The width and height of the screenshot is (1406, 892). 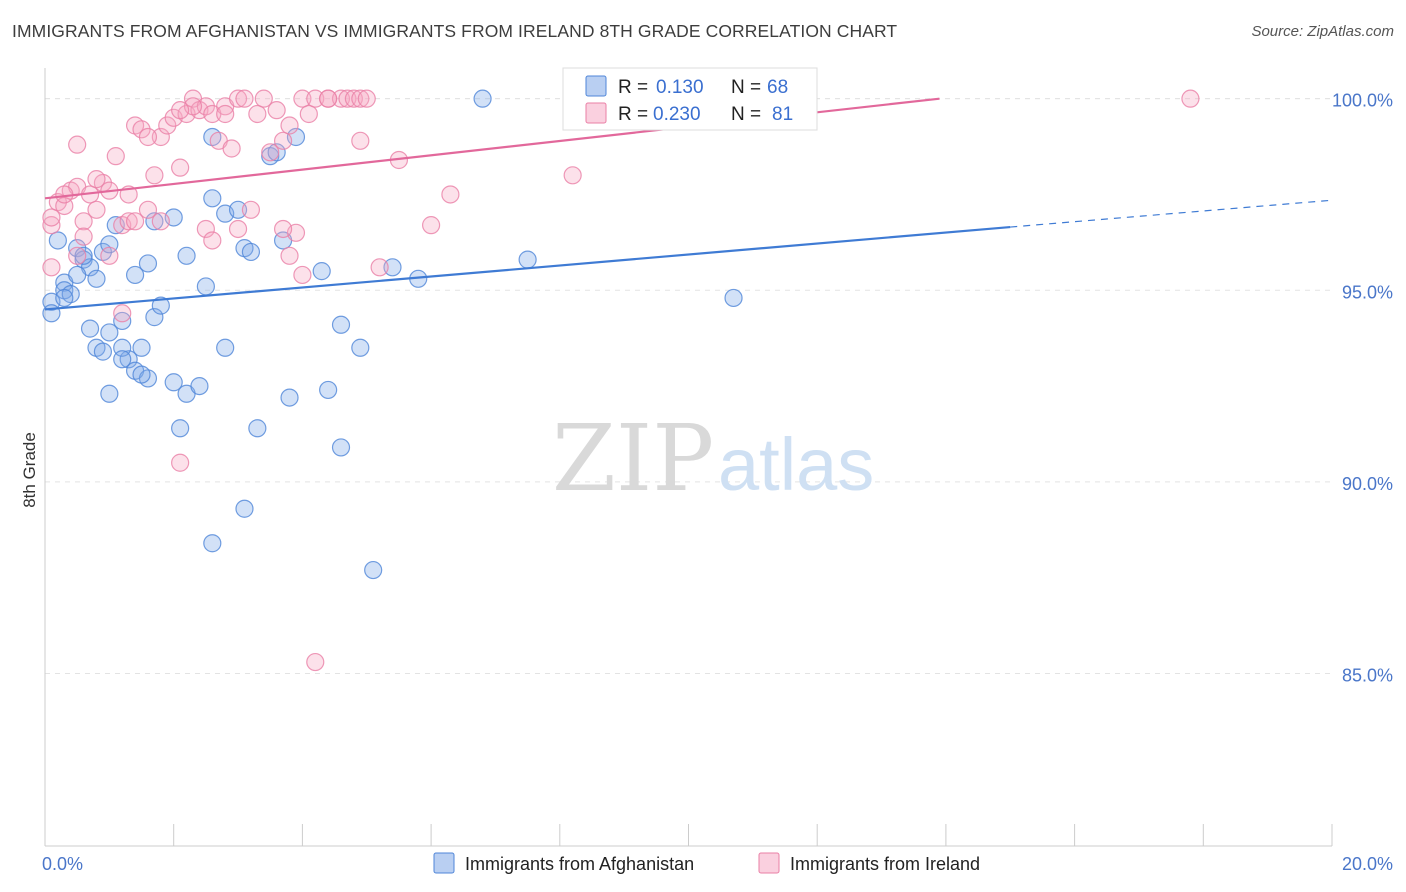 I want to click on legend-swatch-ireland, so click(x=596, y=113).